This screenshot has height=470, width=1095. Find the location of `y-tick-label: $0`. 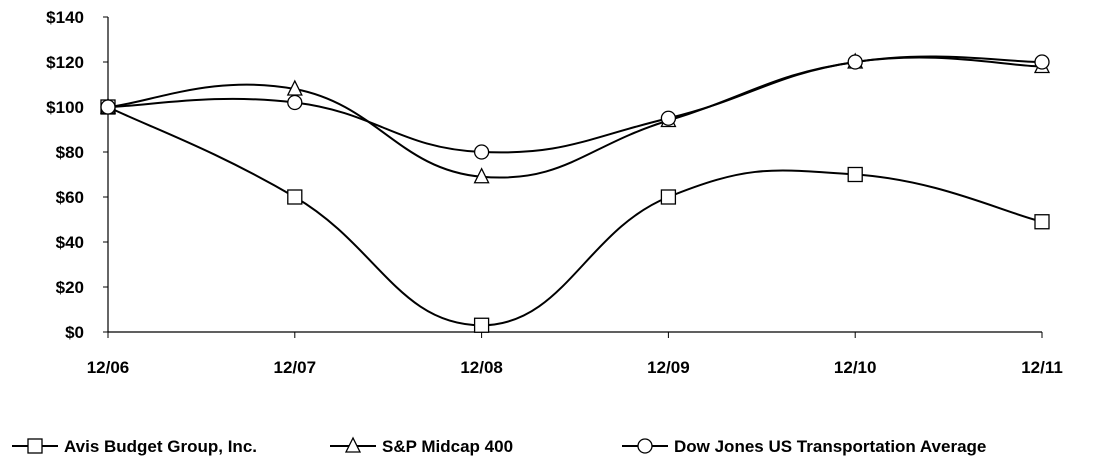

y-tick-label: $0 is located at coordinates (74, 332).